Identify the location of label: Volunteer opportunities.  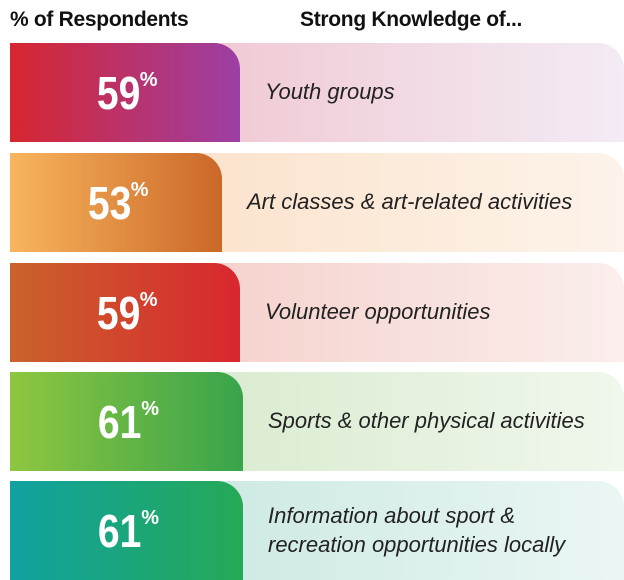
(378, 312).